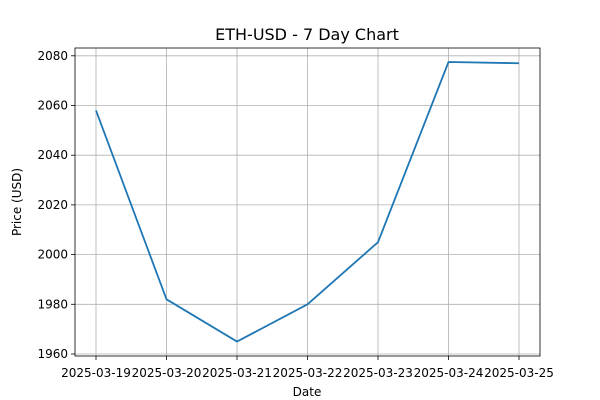 The width and height of the screenshot is (600, 400). I want to click on y-tick-label: 1960, so click(52, 354).